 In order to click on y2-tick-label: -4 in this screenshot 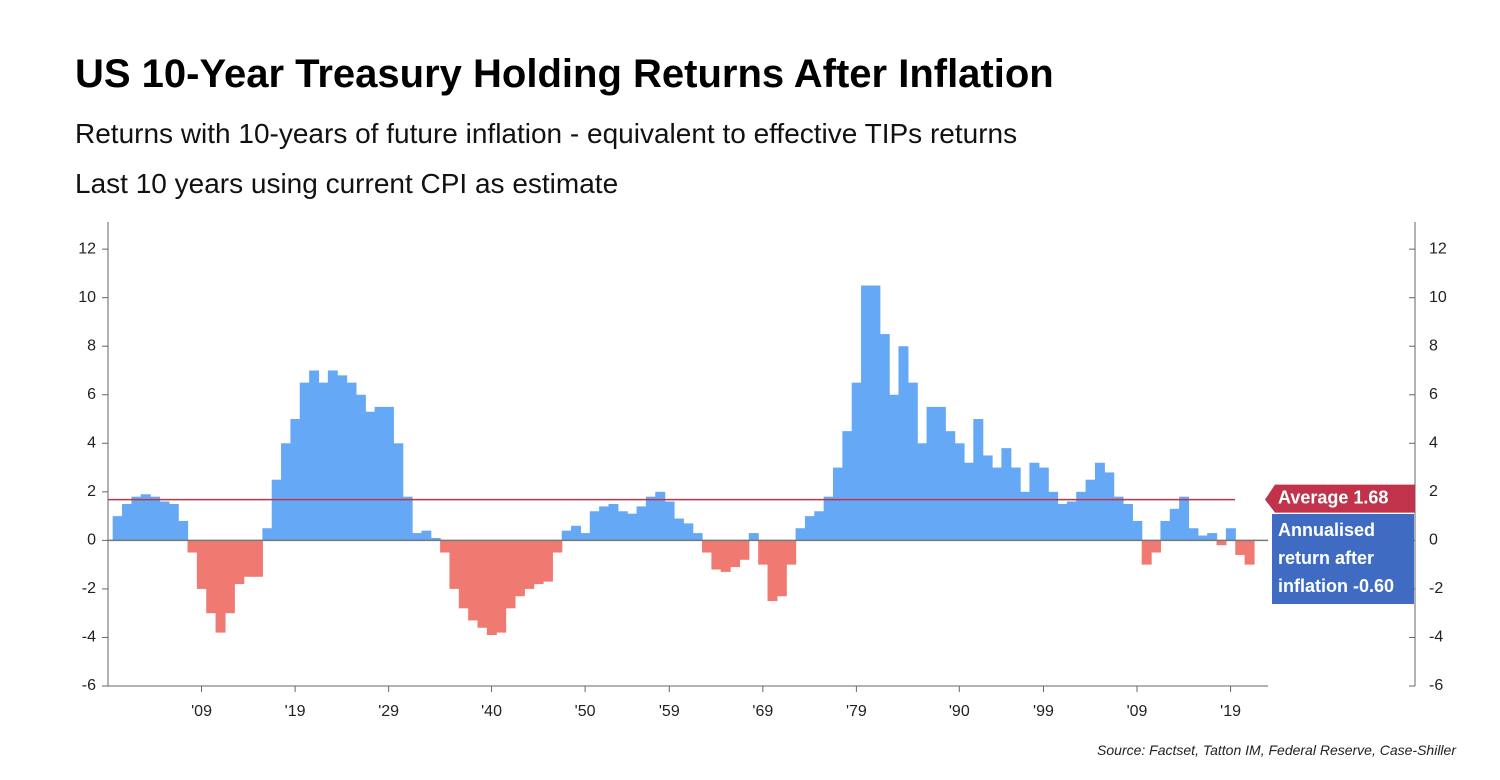, I will do `click(1436, 637)`.